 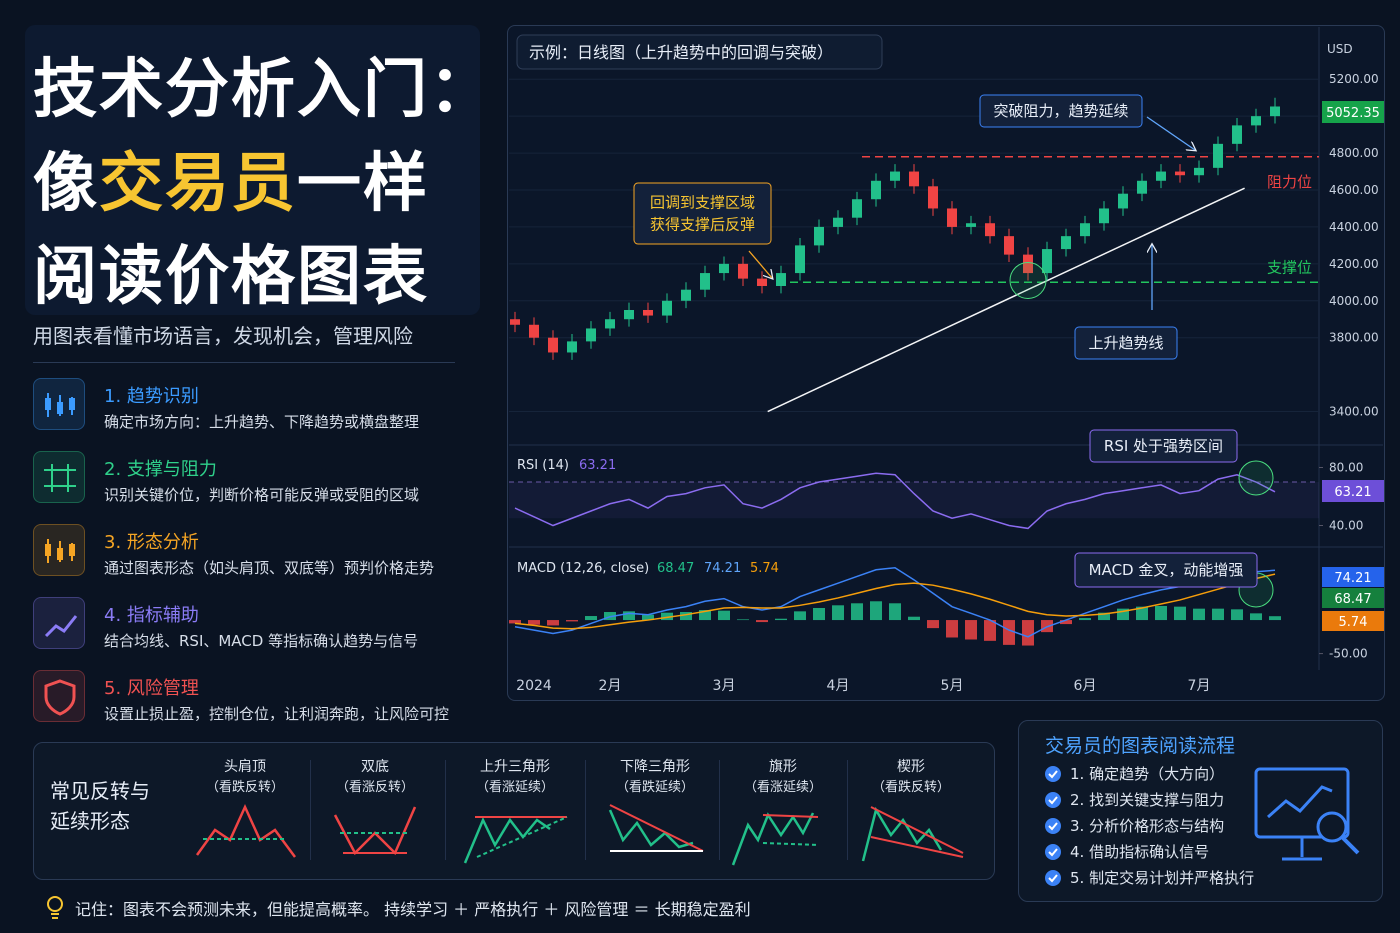 I want to click on patterns-heading: 常见反转与 延续形态, so click(x=100, y=806).